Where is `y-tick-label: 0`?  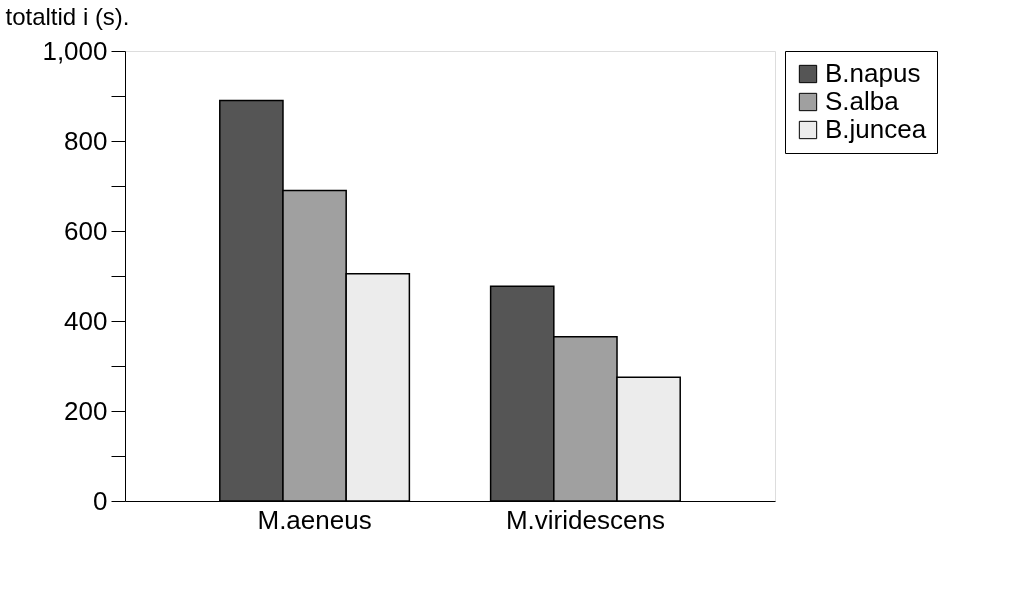 y-tick-label: 0 is located at coordinates (100, 500).